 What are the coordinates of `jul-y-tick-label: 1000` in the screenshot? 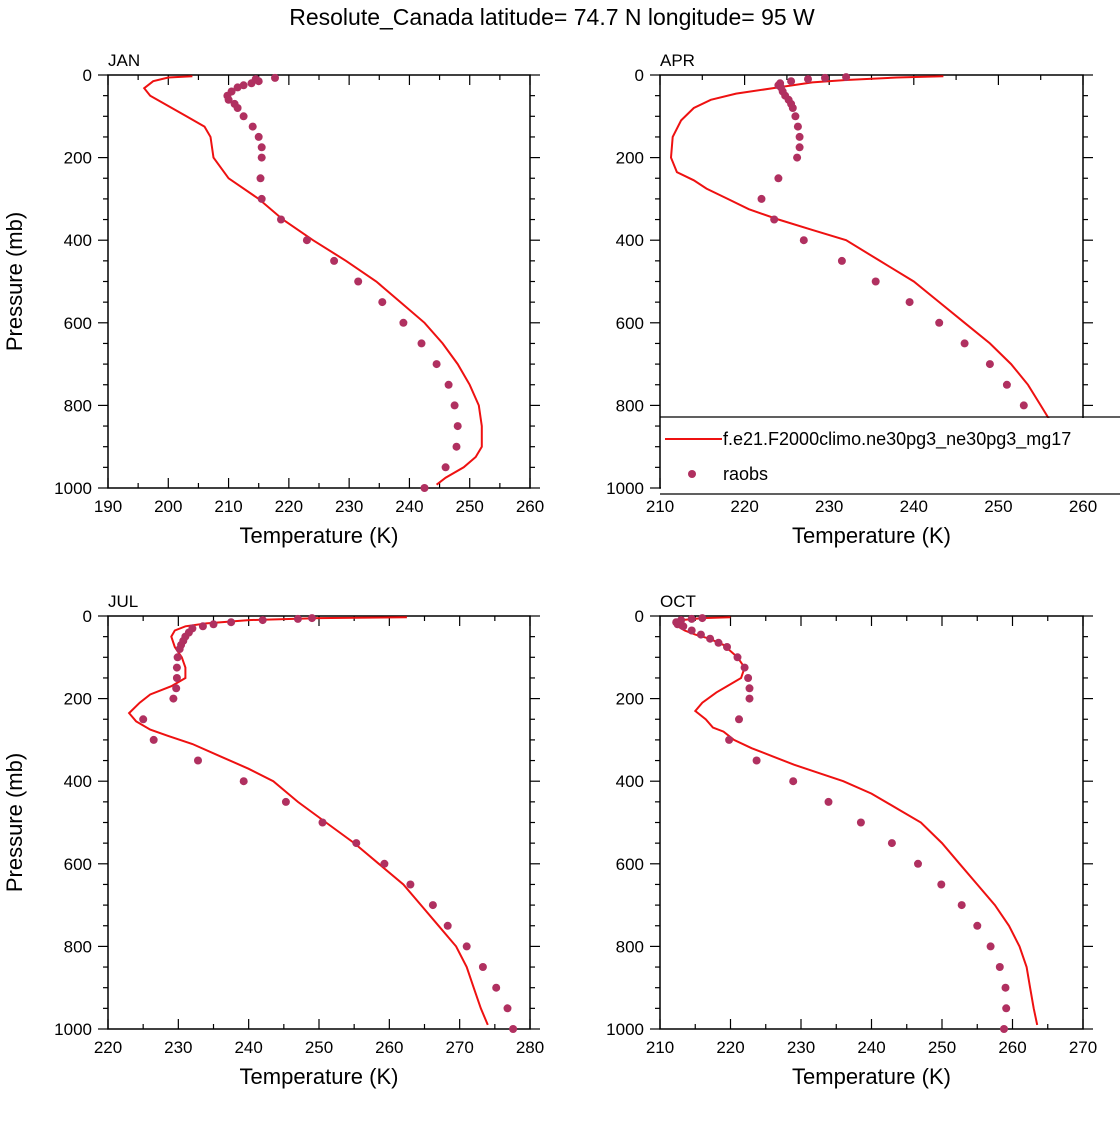 It's located at (73, 1029).